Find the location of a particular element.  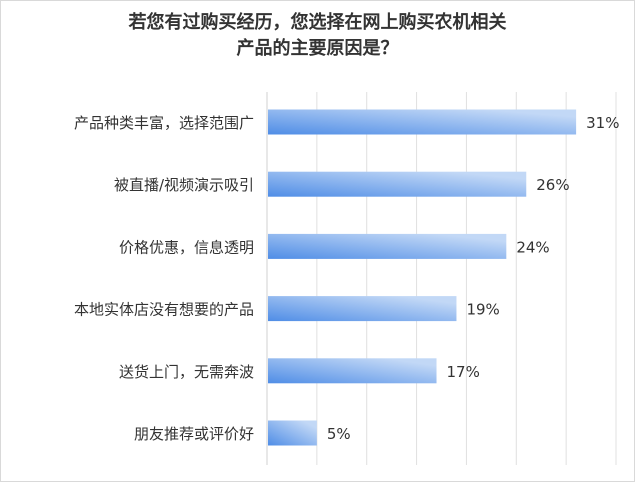

category-label: 价格优惠，信息透明 is located at coordinates (186, 247).